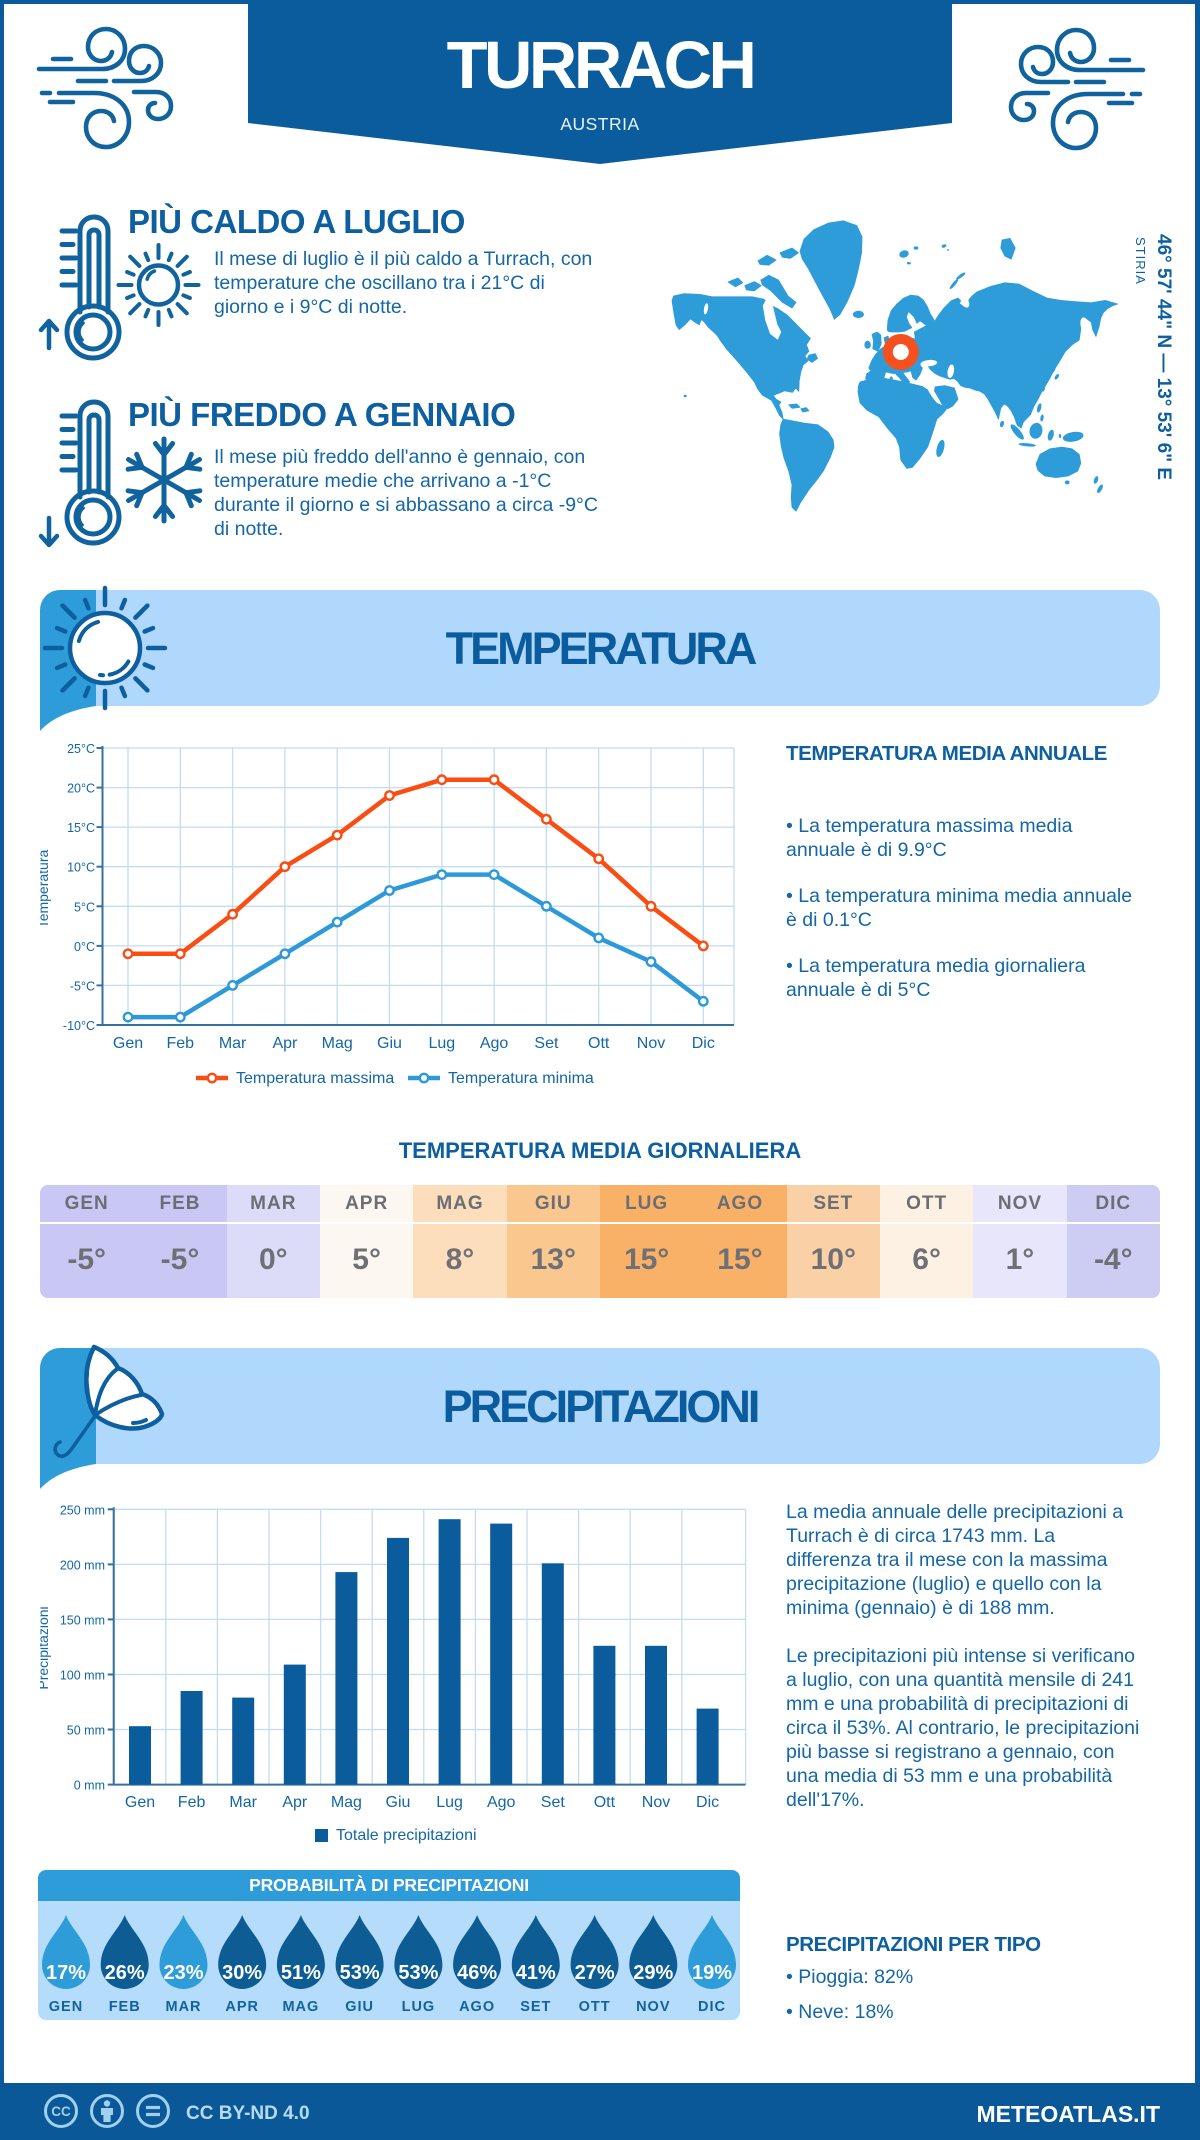 The image size is (1200, 2140). I want to click on svg-text: CC, so click(61, 2111).